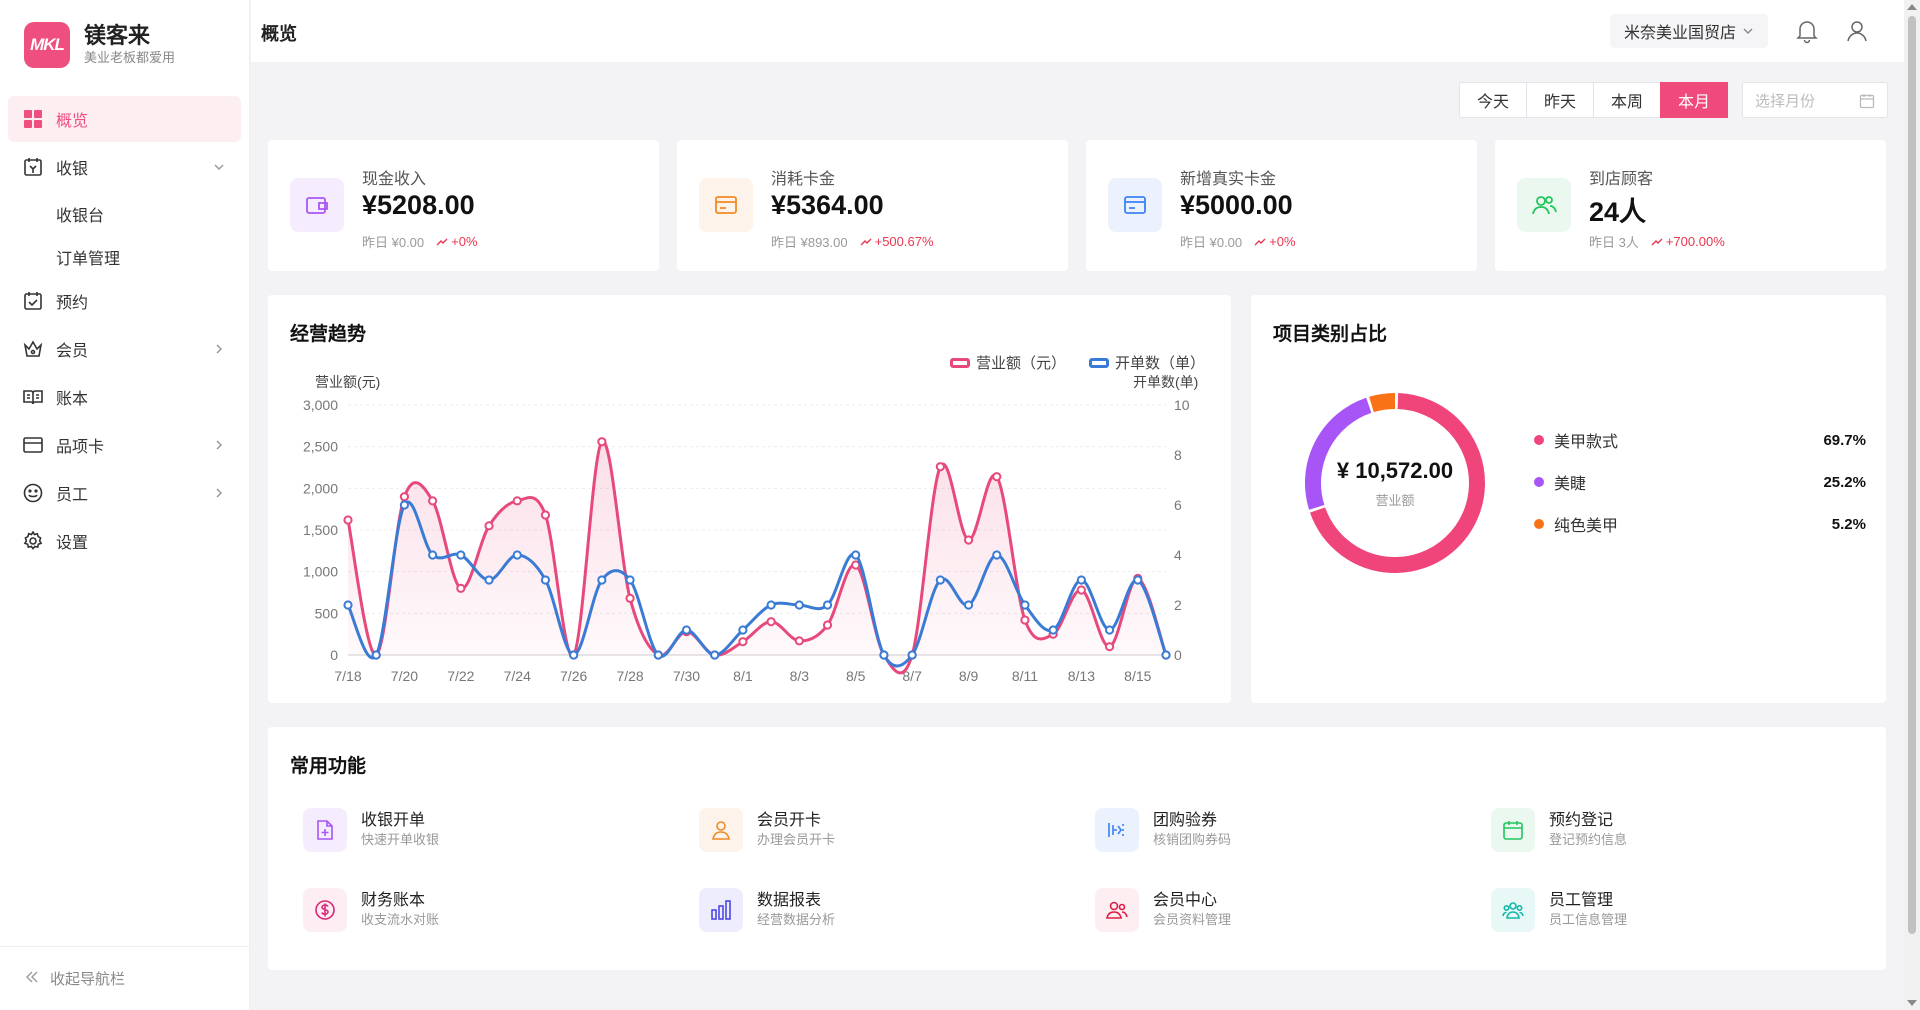 This screenshot has height=1010, width=1920. What do you see at coordinates (1008, 362) in the screenshot?
I see `legend-revenue: 营业额（元）` at bounding box center [1008, 362].